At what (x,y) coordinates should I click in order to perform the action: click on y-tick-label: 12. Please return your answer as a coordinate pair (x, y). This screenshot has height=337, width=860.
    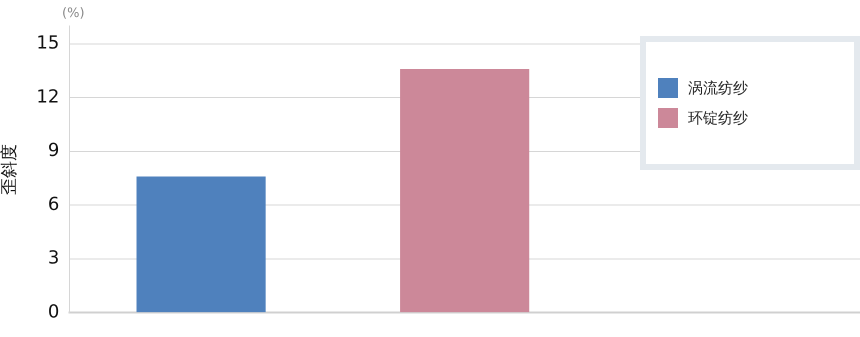
    Looking at the image, I should click on (48, 97).